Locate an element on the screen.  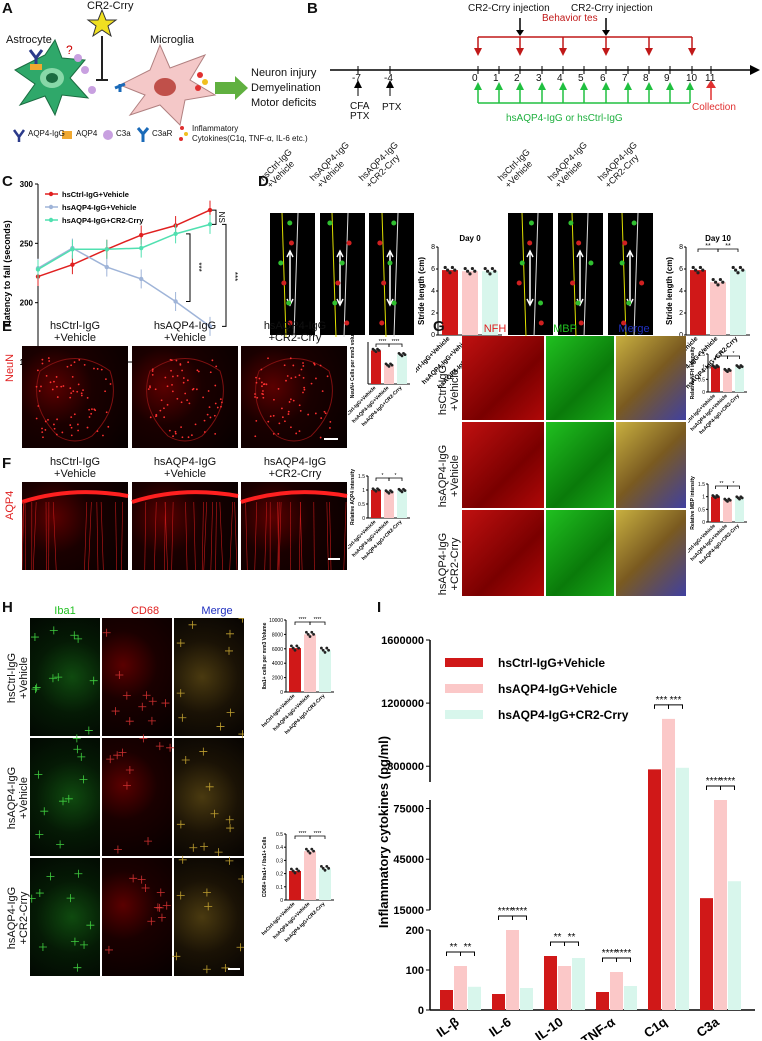
bar-sig-label: **** is located at coordinates (383, 342).